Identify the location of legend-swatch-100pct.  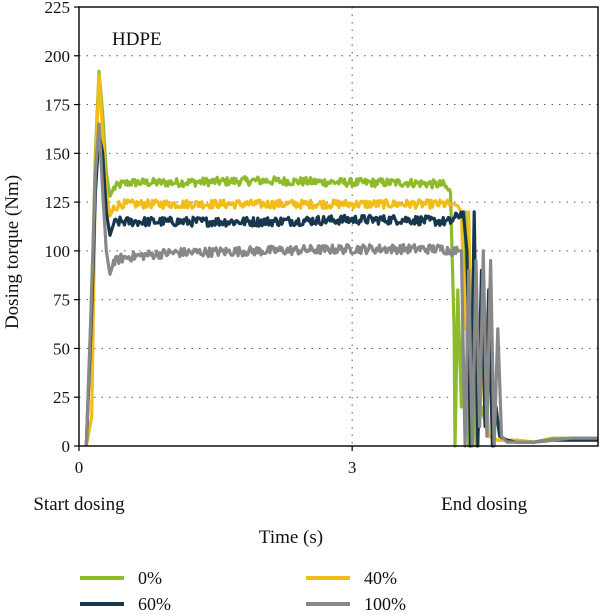
(328, 604).